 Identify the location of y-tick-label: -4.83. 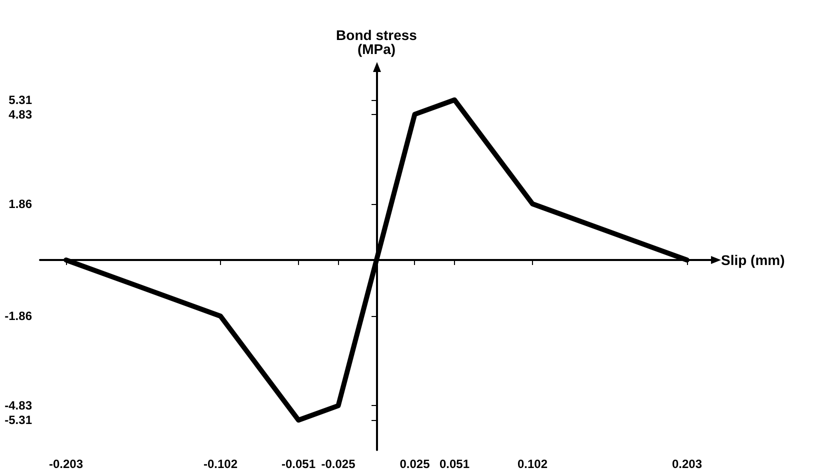
(18, 405).